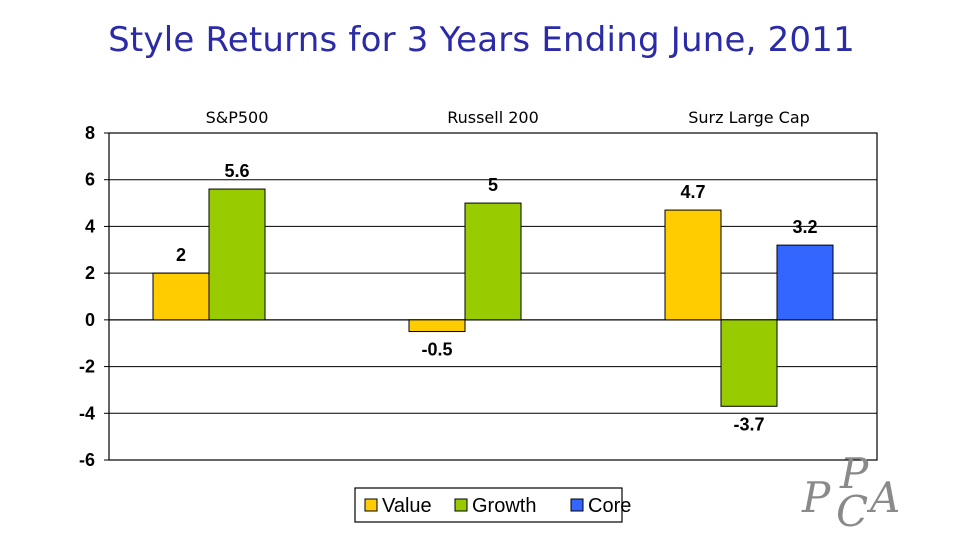 This screenshot has height=556, width=963. Describe the element at coordinates (90, 320) in the screenshot. I see `y-tick-label: 0` at that location.